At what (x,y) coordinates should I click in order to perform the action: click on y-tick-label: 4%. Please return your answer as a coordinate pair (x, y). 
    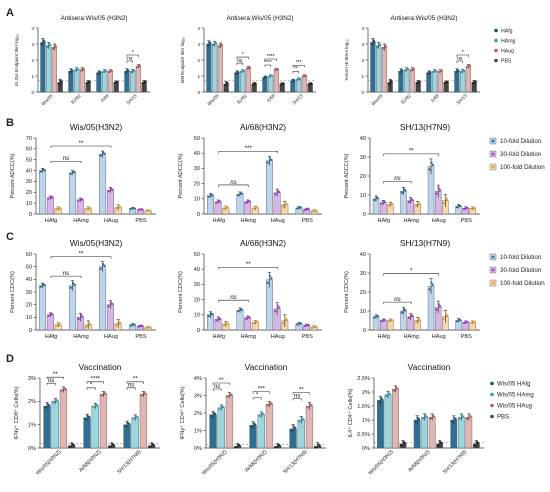
    Looking at the image, I should click on (198, 379).